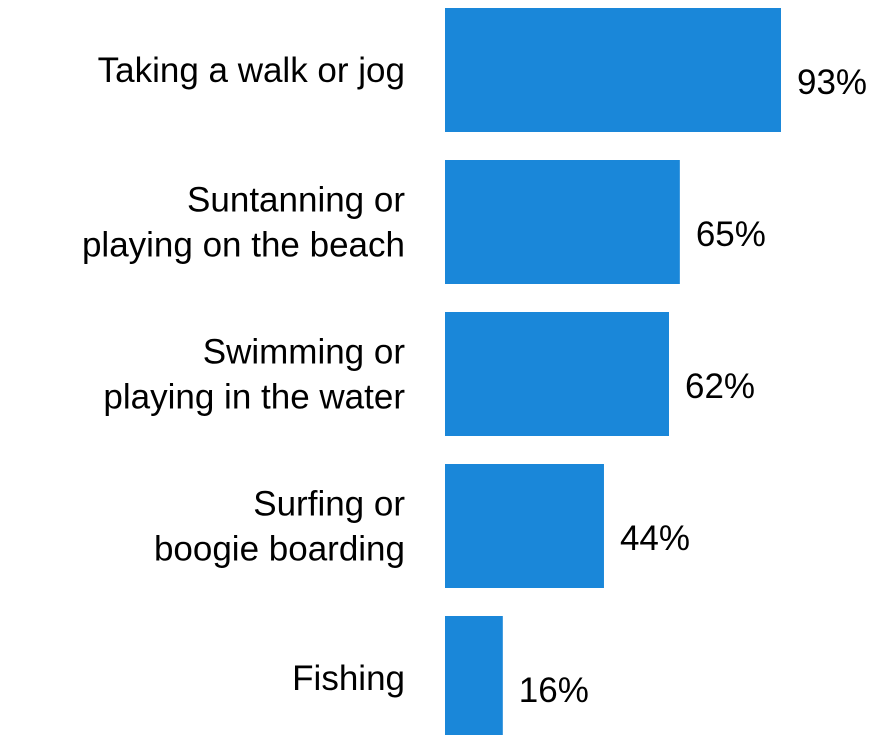 The width and height of the screenshot is (889, 740). I want to click on value-label-2: 62%, so click(720, 386).